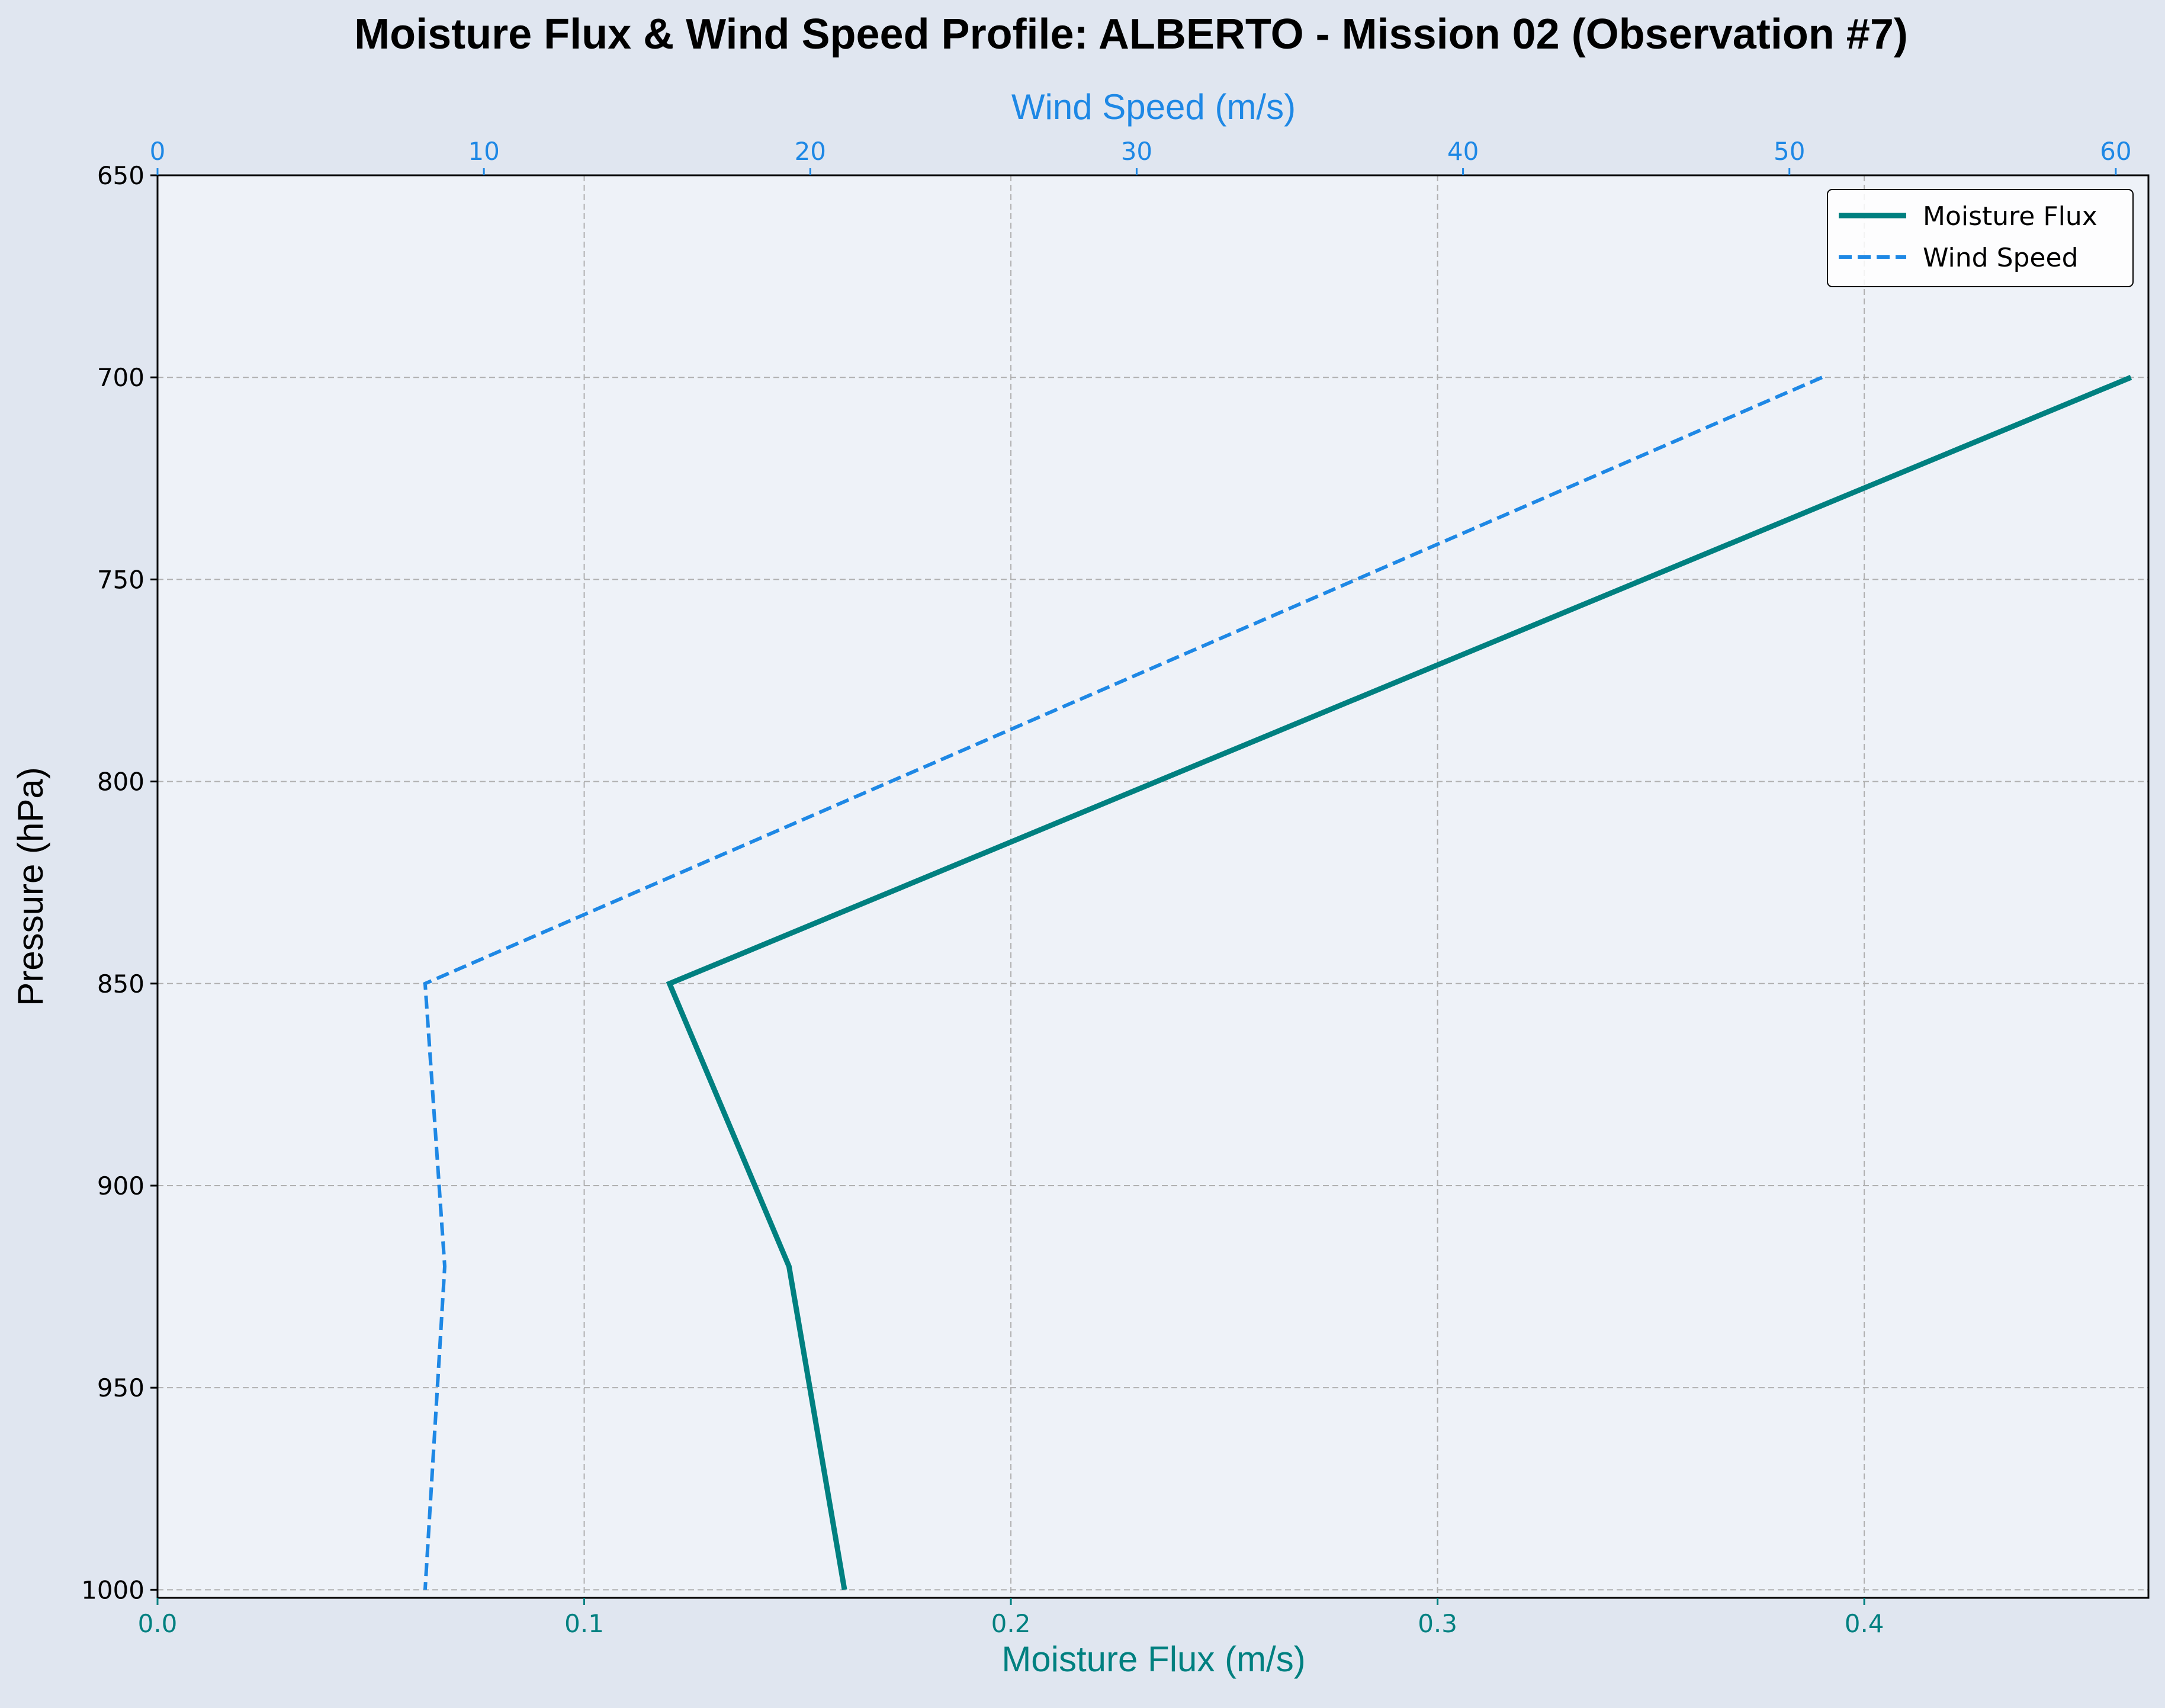 This screenshot has height=1708, width=2165. I want to click on x-top-tick-label-1: 10, so click(484, 151).